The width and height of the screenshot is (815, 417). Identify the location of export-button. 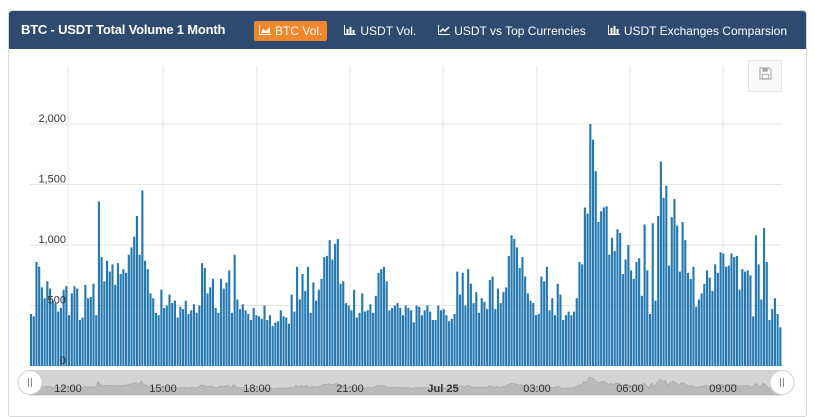
(765, 76).